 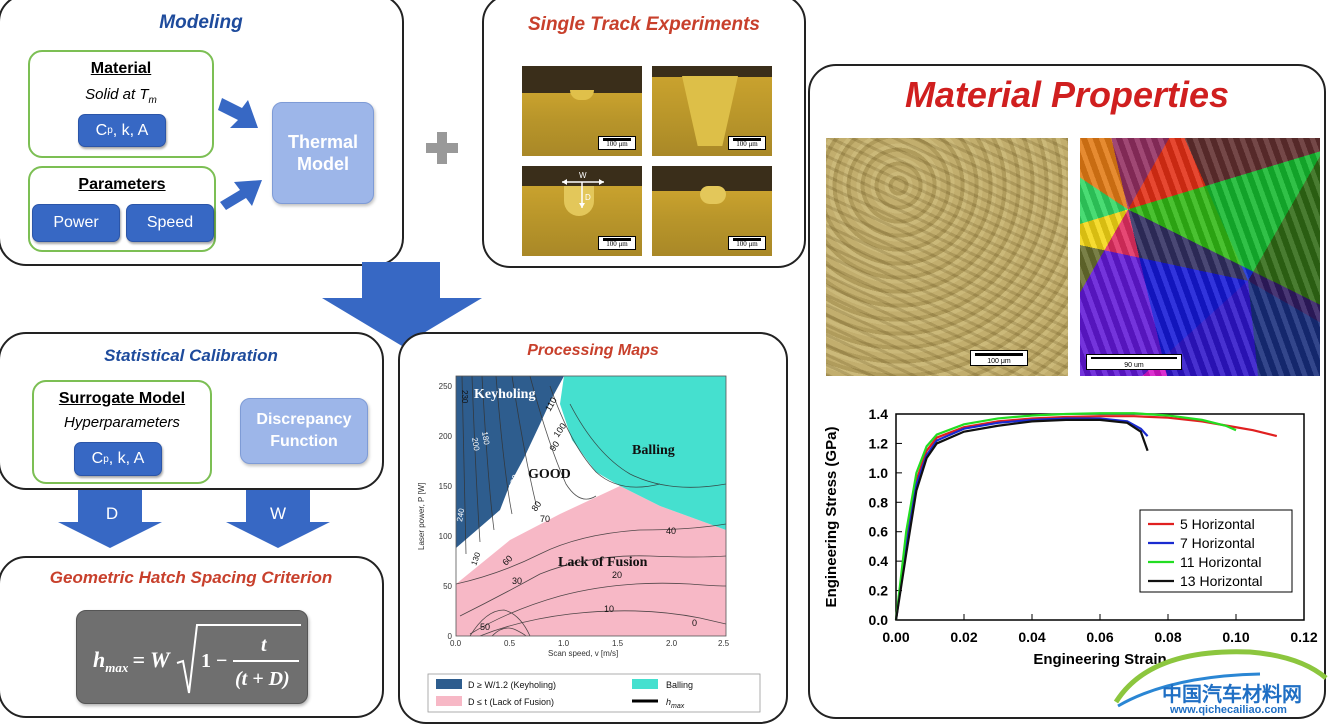 I want to click on ss-ytick-label: 1.2, so click(x=879, y=443).